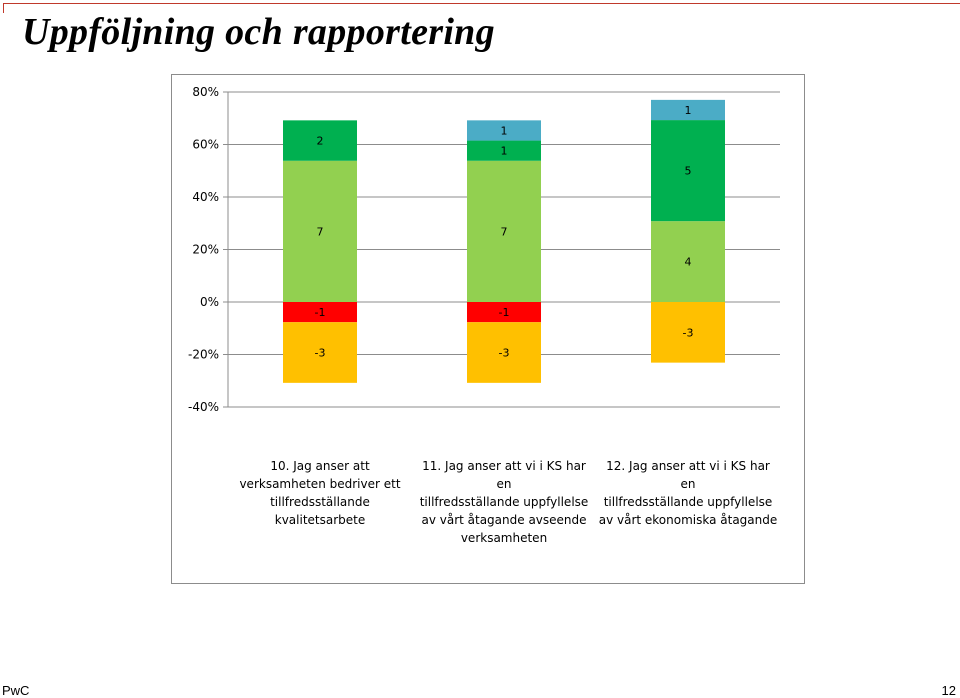 The image size is (960, 698). What do you see at coordinates (258, 32) in the screenshot?
I see `slide-title: Uppföljning och rapportering` at bounding box center [258, 32].